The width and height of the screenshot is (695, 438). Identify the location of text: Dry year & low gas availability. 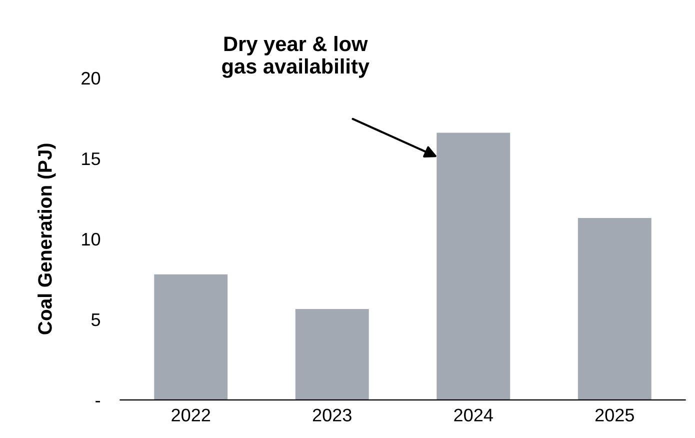
(296, 57).